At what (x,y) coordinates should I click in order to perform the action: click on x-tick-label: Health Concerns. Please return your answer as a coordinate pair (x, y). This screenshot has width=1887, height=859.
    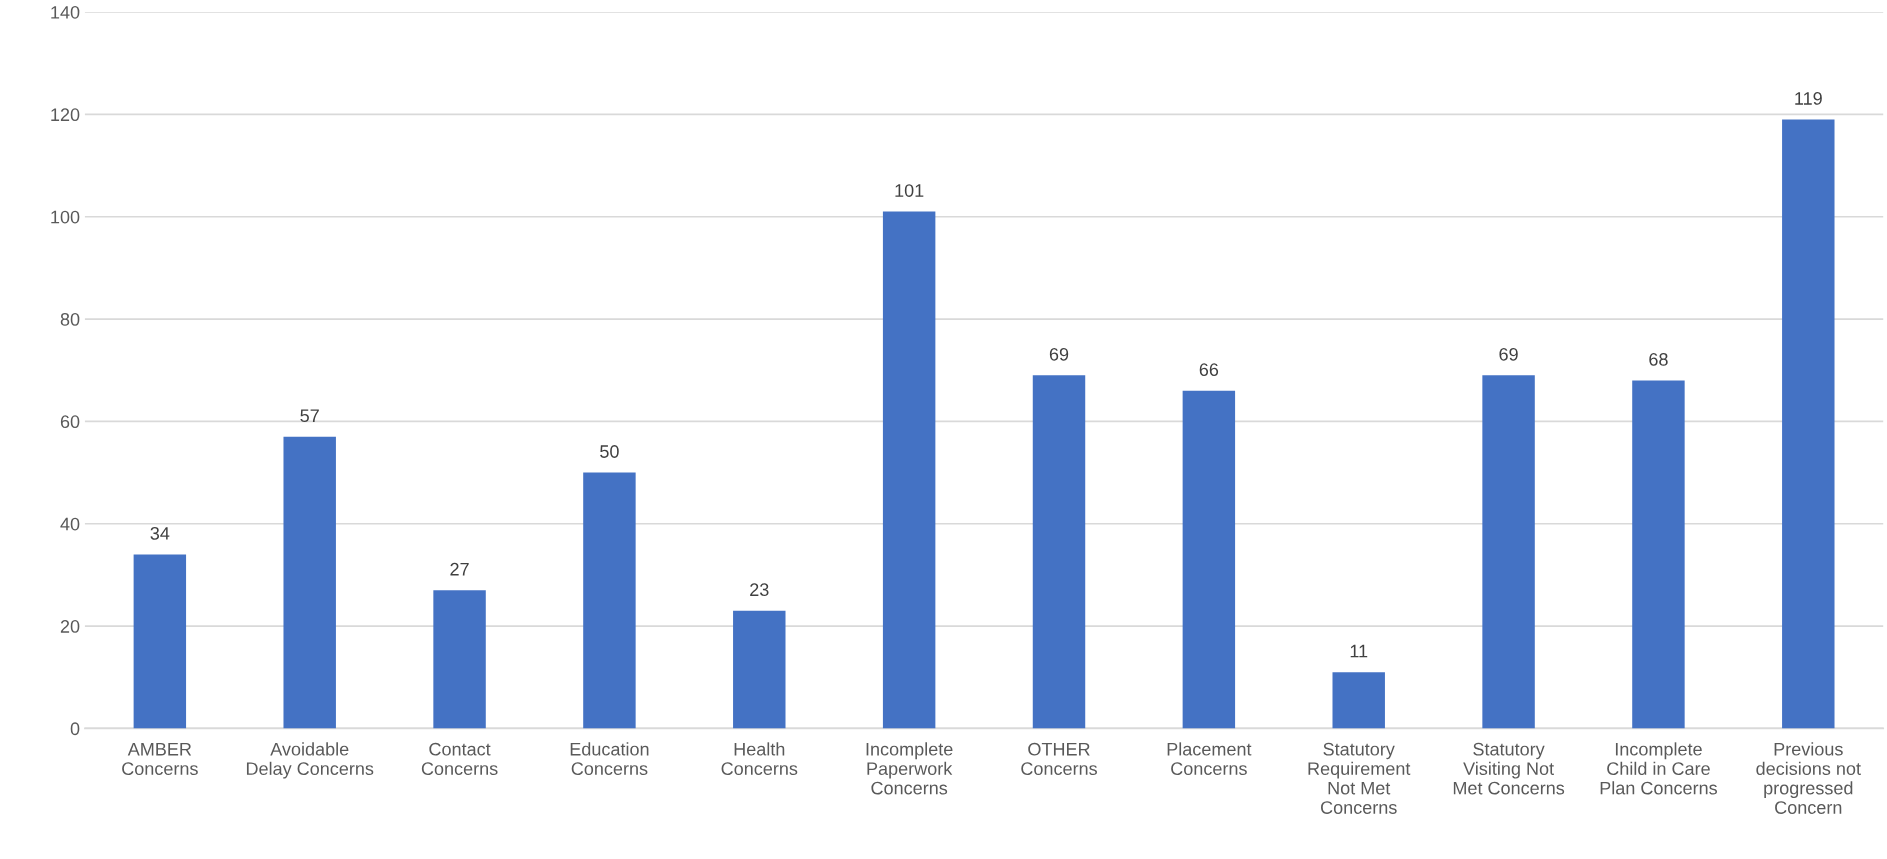
    Looking at the image, I should click on (759, 759).